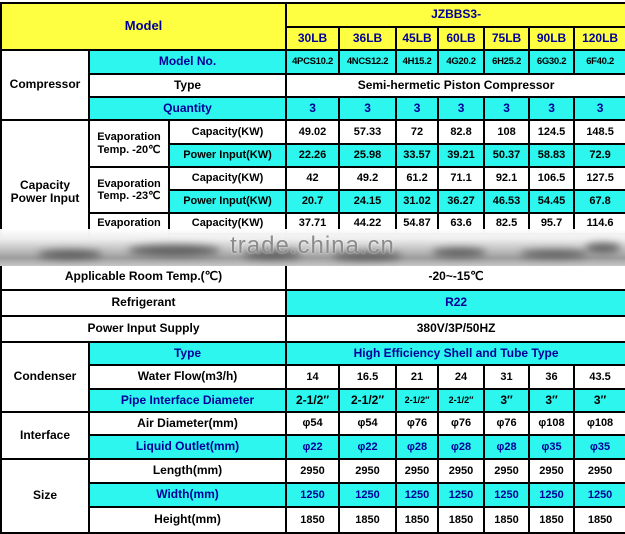  What do you see at coordinates (417, 377) in the screenshot?
I see `water-flow-value: 21` at bounding box center [417, 377].